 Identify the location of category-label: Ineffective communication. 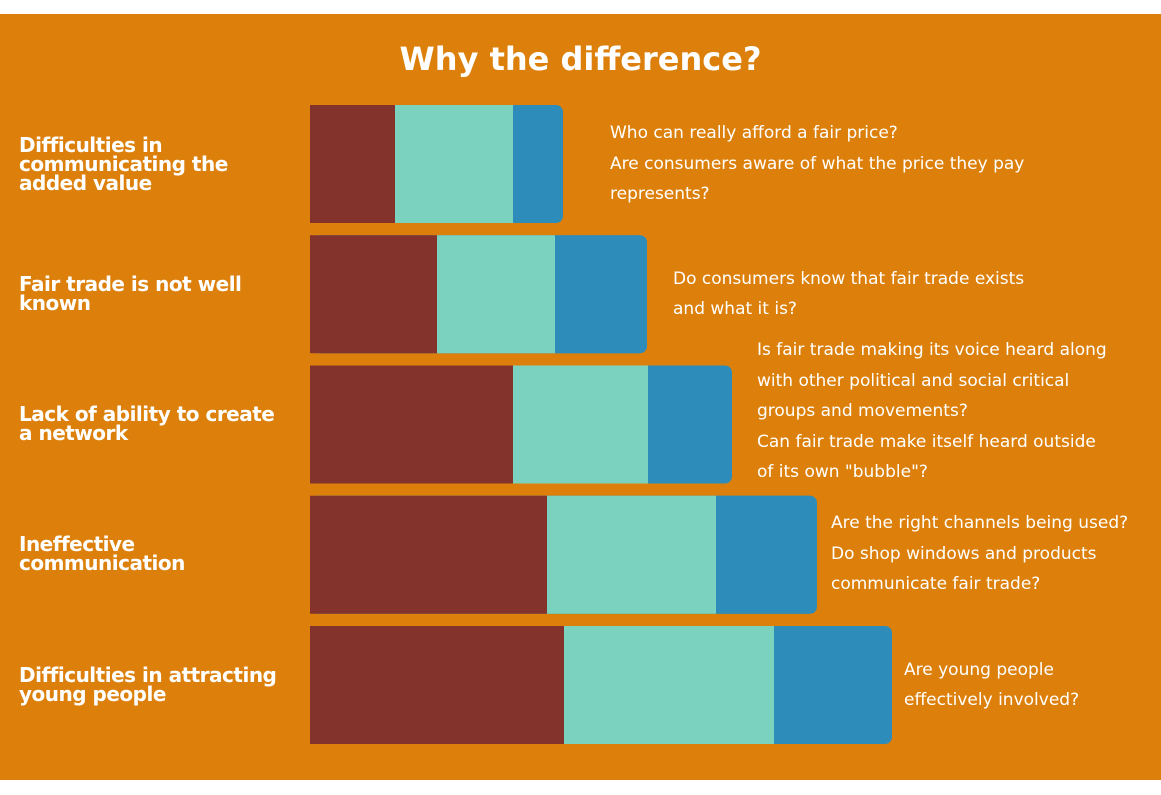
(102, 553).